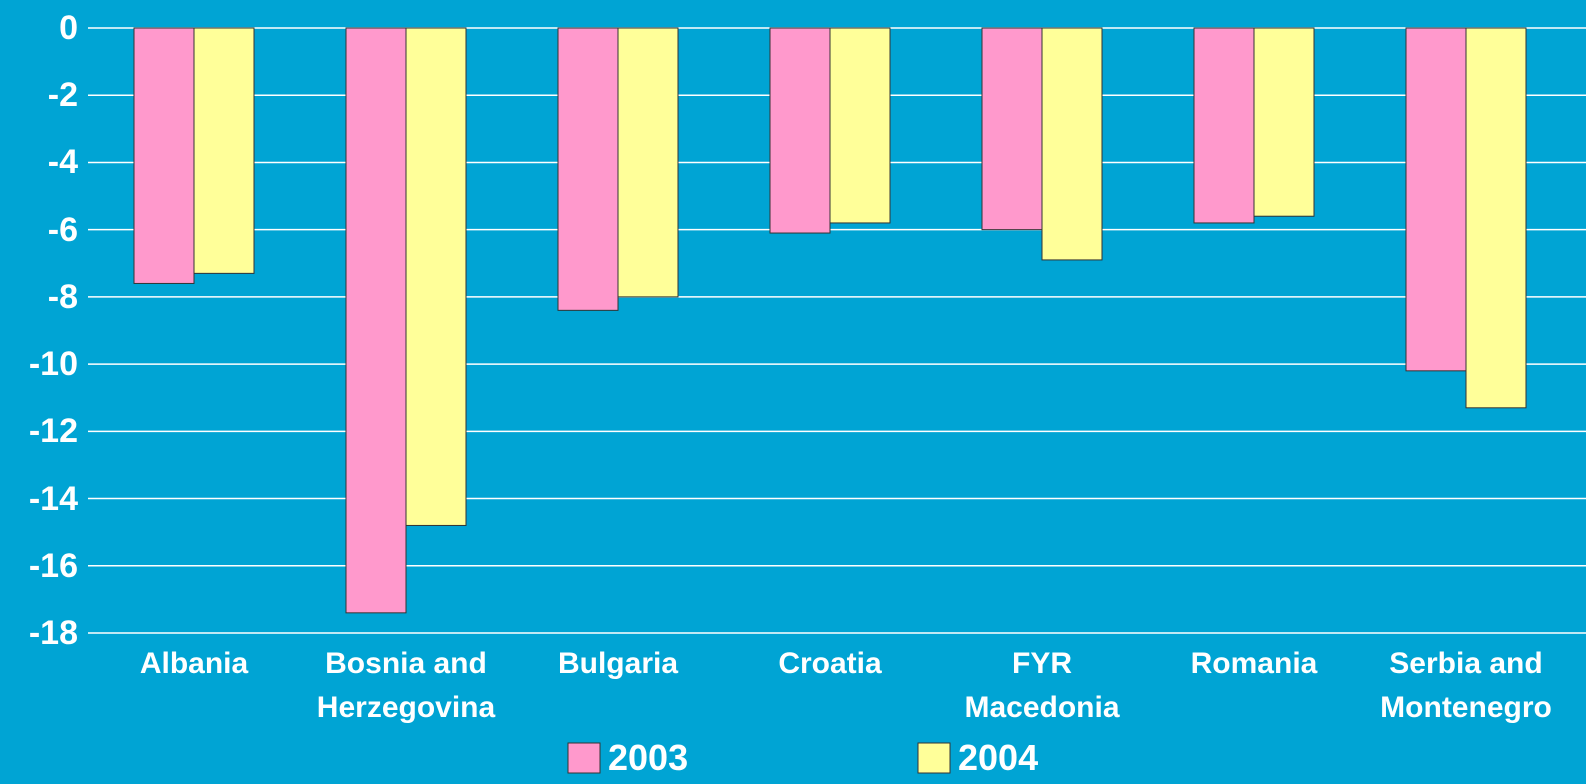  What do you see at coordinates (53, 633) in the screenshot?
I see `y-tick-label: -18` at bounding box center [53, 633].